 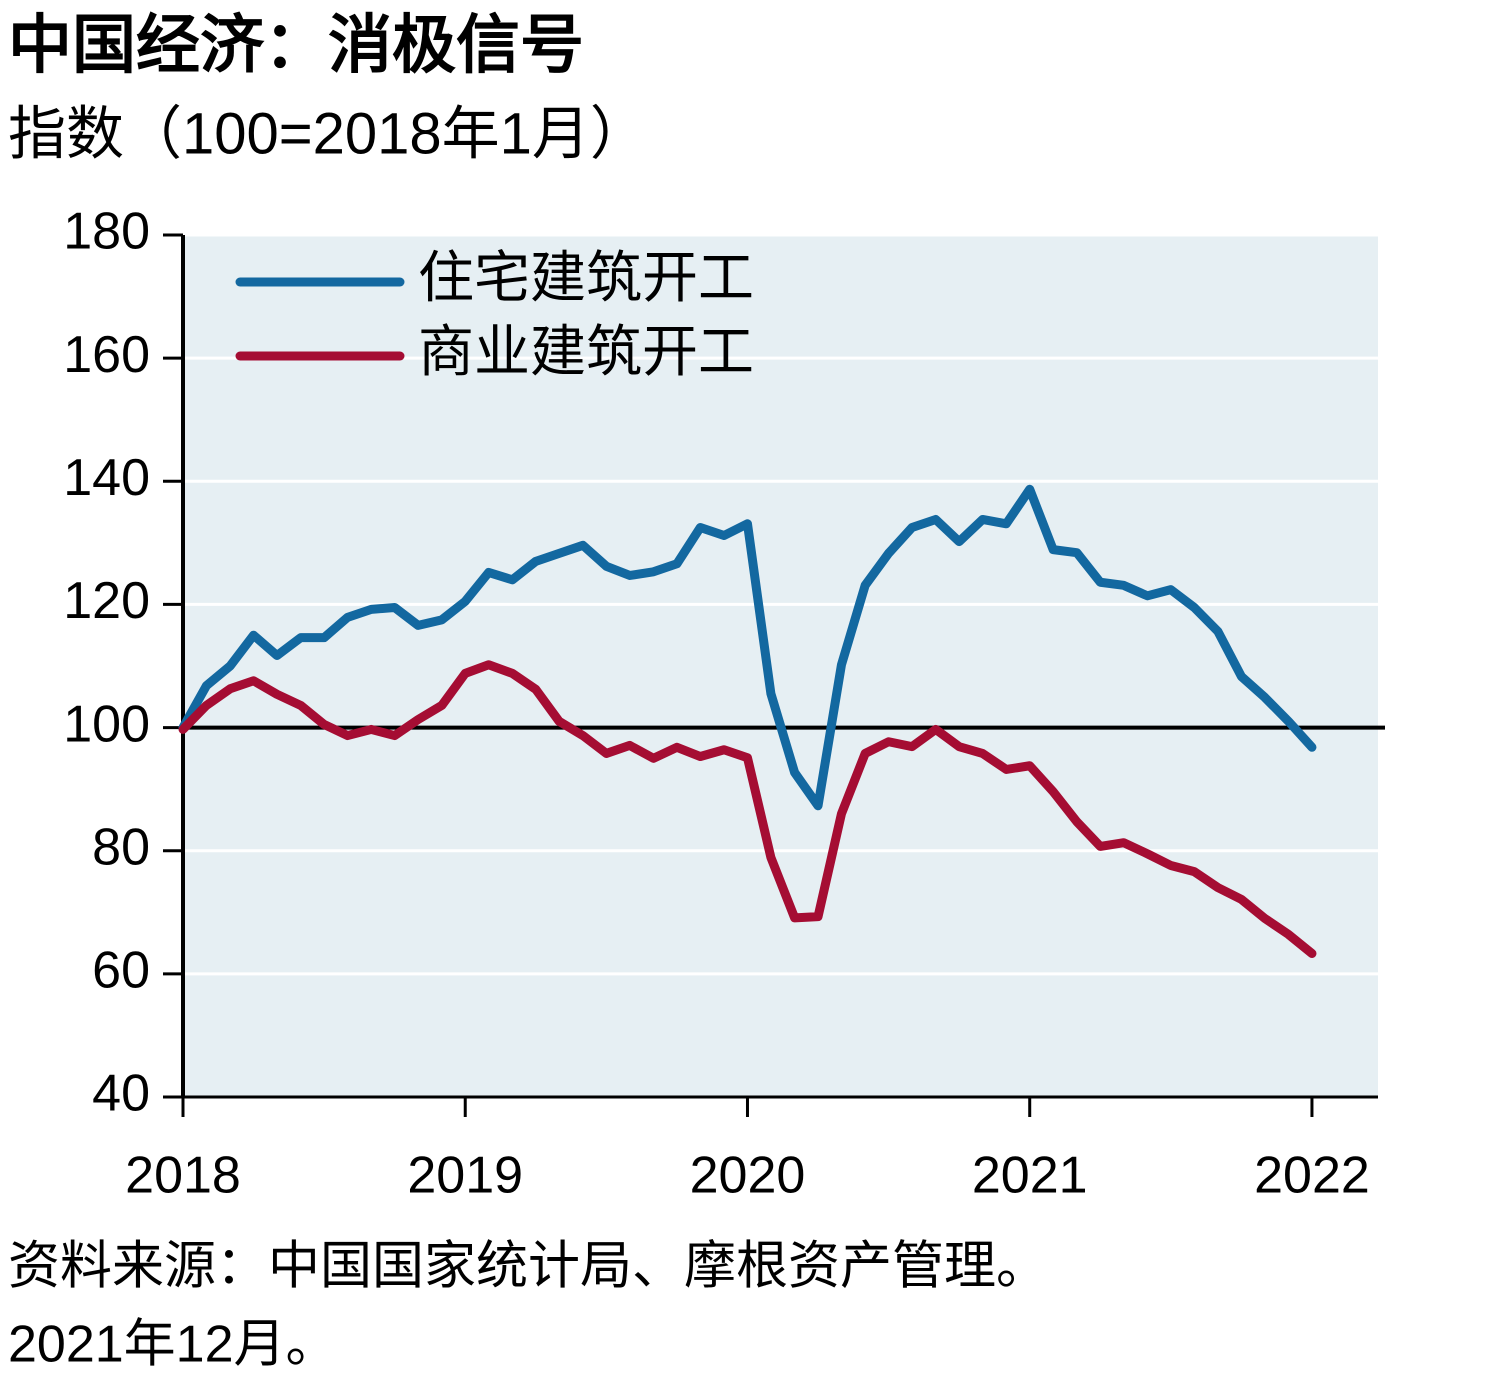 I want to click on y-tick-label: 180, so click(x=106, y=232).